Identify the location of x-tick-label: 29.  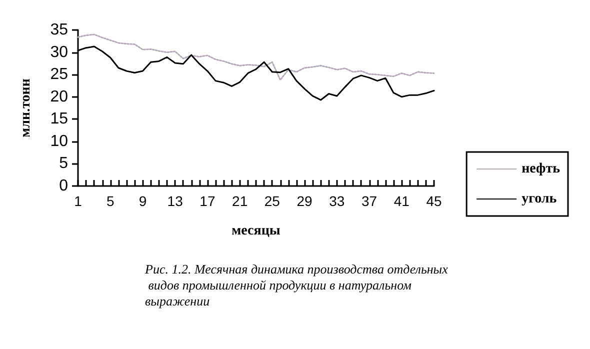
(304, 201).